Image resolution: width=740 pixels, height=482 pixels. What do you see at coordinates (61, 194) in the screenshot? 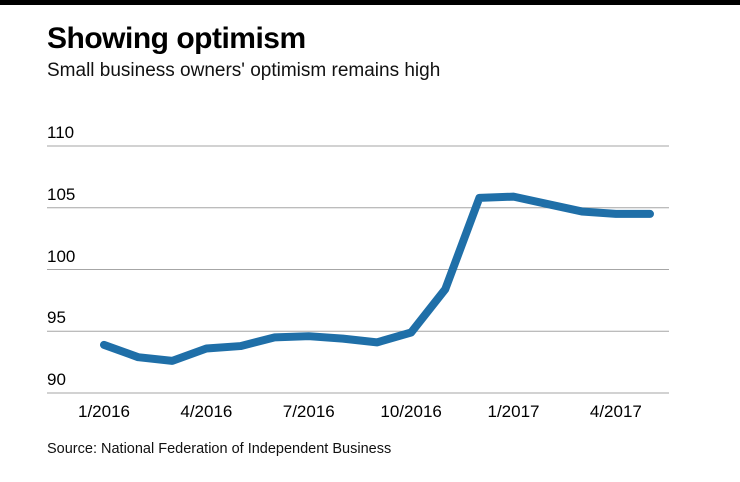
I see `y-tick-label: 105` at bounding box center [61, 194].